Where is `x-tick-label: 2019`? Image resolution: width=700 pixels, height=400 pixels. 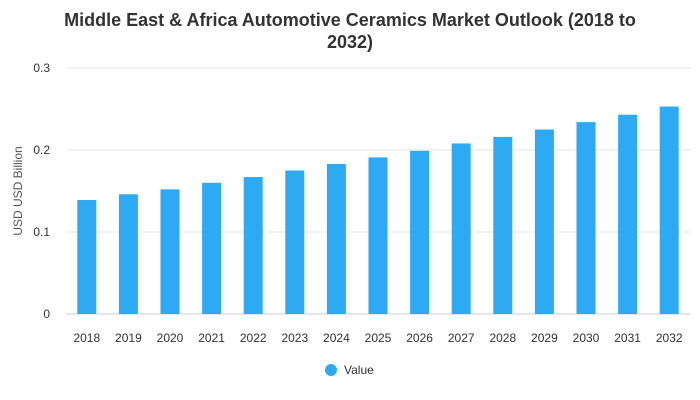 x-tick-label: 2019 is located at coordinates (128, 338).